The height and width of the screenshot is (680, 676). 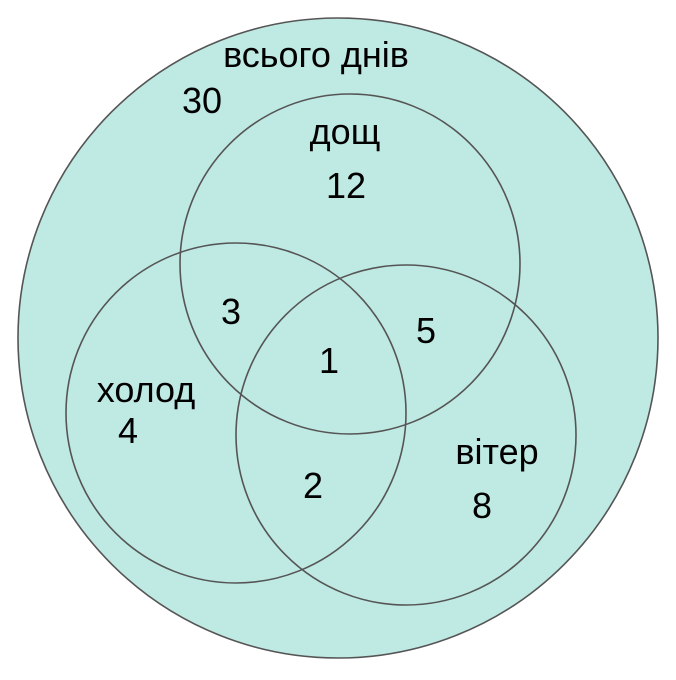 What do you see at coordinates (482, 505) in the screenshot?
I see `wind-only-count: 8` at bounding box center [482, 505].